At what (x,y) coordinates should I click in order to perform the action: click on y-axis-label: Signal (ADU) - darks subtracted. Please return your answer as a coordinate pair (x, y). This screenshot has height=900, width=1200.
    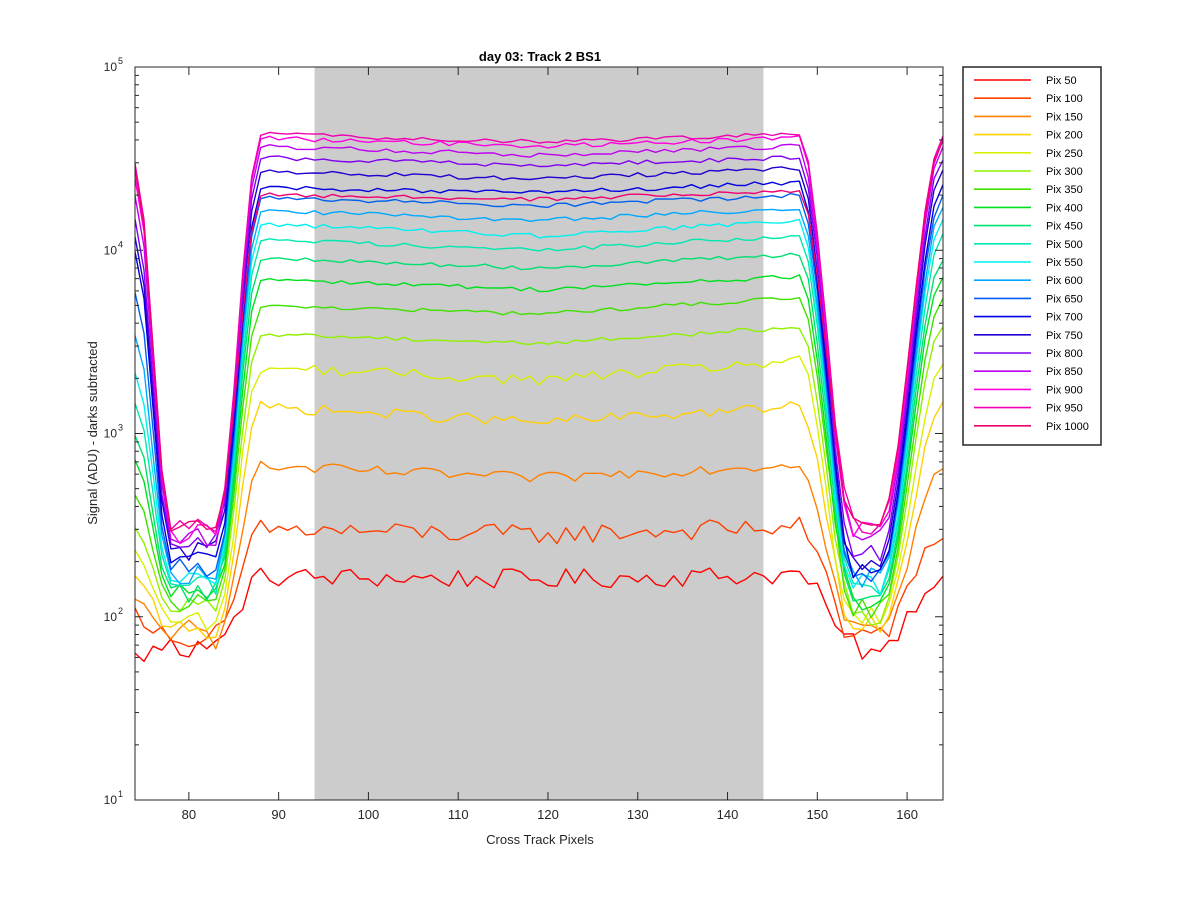
    Looking at the image, I should click on (92, 433).